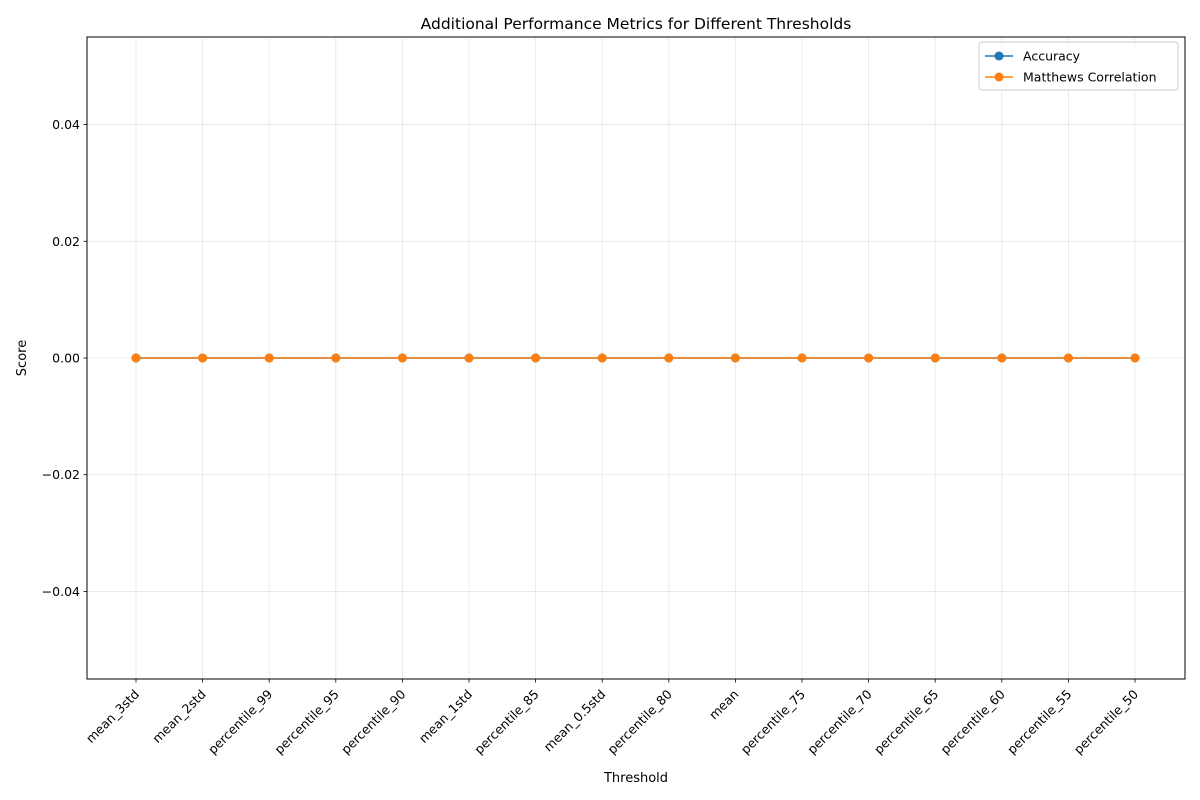 This screenshot has width=1200, height=800. I want to click on y-tick-label: 0.00, so click(66, 358).